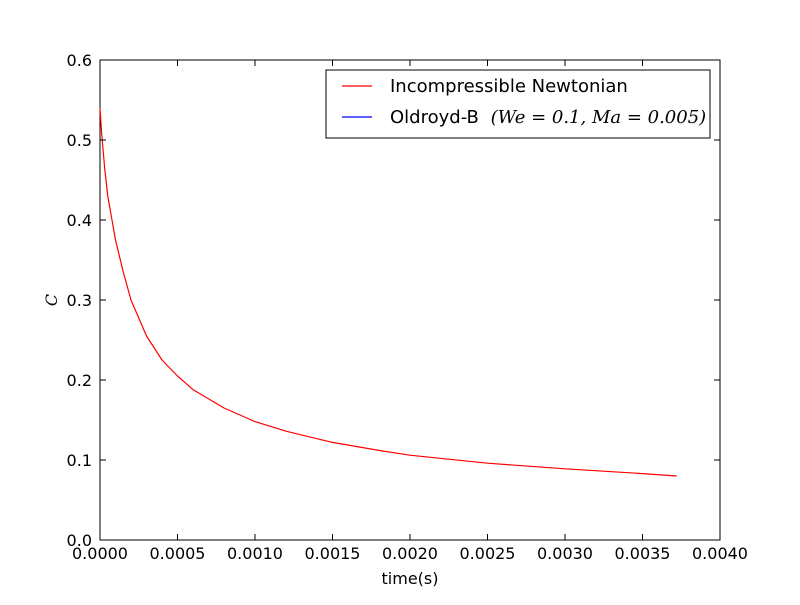 This screenshot has height=605, width=800. Describe the element at coordinates (599, 117) in the screenshot. I see `legend-label-oldroyd-params: (We = 0.1, Ma = 0.005)` at that location.